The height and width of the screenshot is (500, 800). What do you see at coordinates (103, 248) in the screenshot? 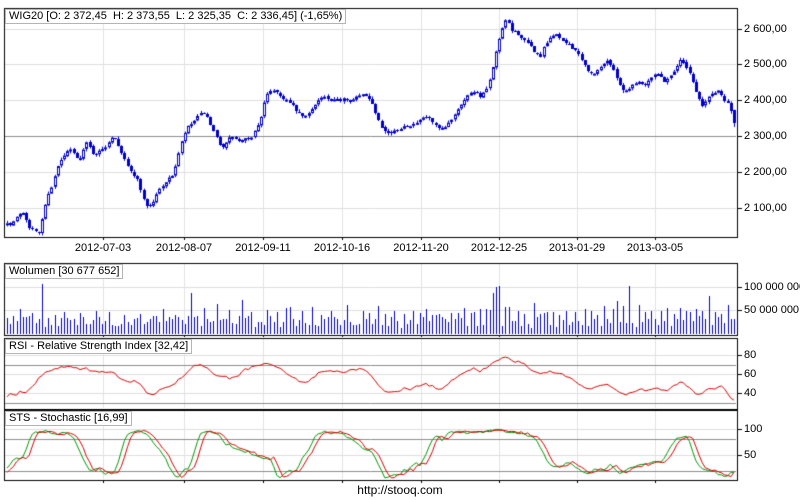
I see `x-axis-label: 2012-07-03` at bounding box center [103, 248].